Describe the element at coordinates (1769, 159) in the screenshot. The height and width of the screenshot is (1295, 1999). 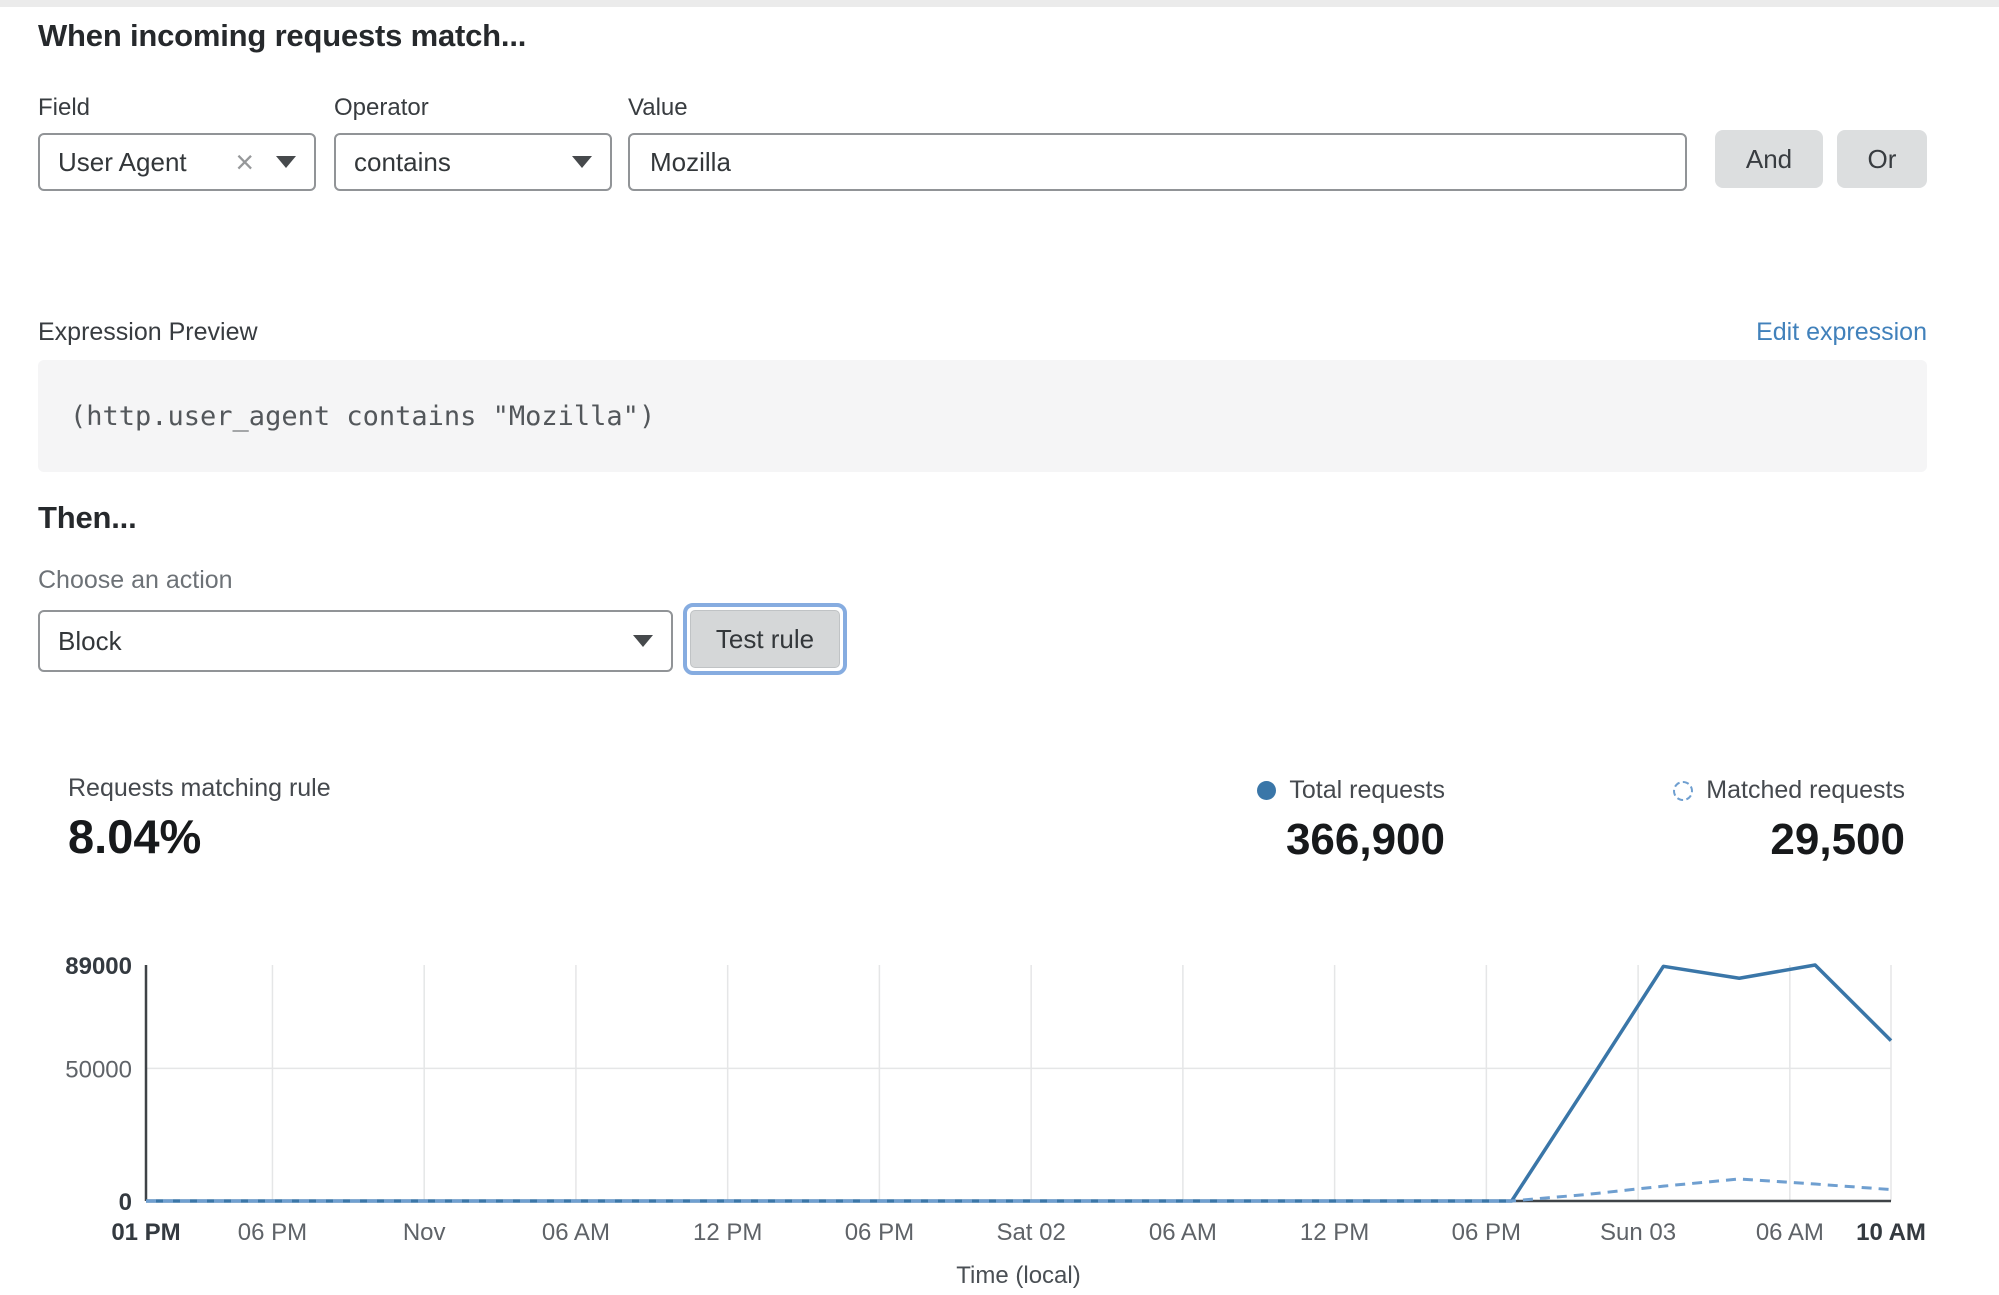
I see `and-button: And` at that location.